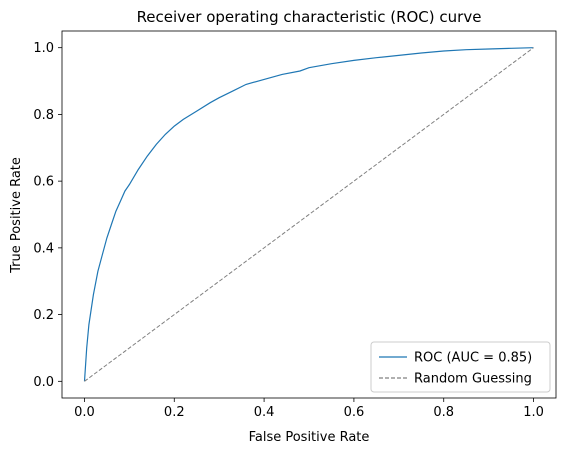 The height and width of the screenshot is (453, 567). Describe the element at coordinates (43, 48) in the screenshot. I see `y-tick-label-5: 1.0` at that location.